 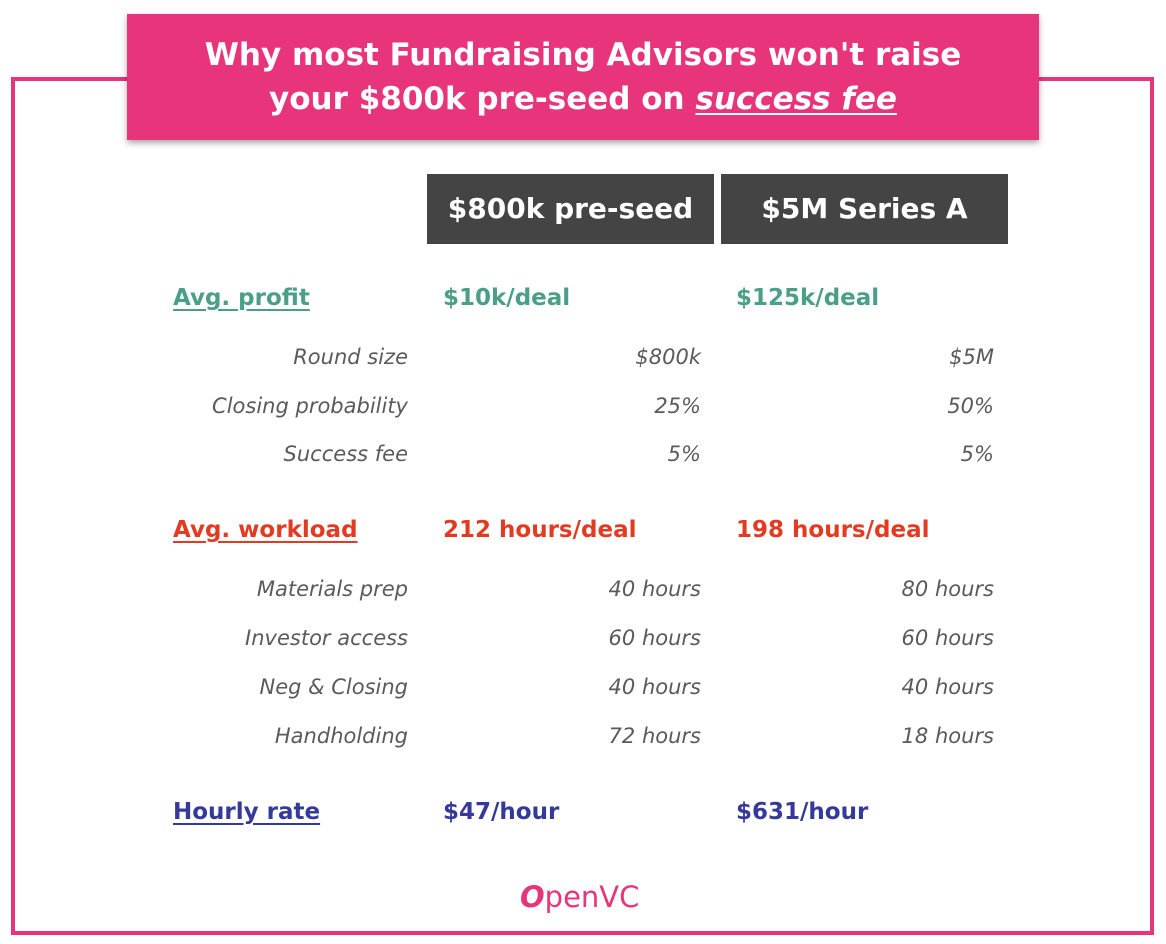 I want to click on row-value-series-a: 80 hours, so click(x=947, y=589).